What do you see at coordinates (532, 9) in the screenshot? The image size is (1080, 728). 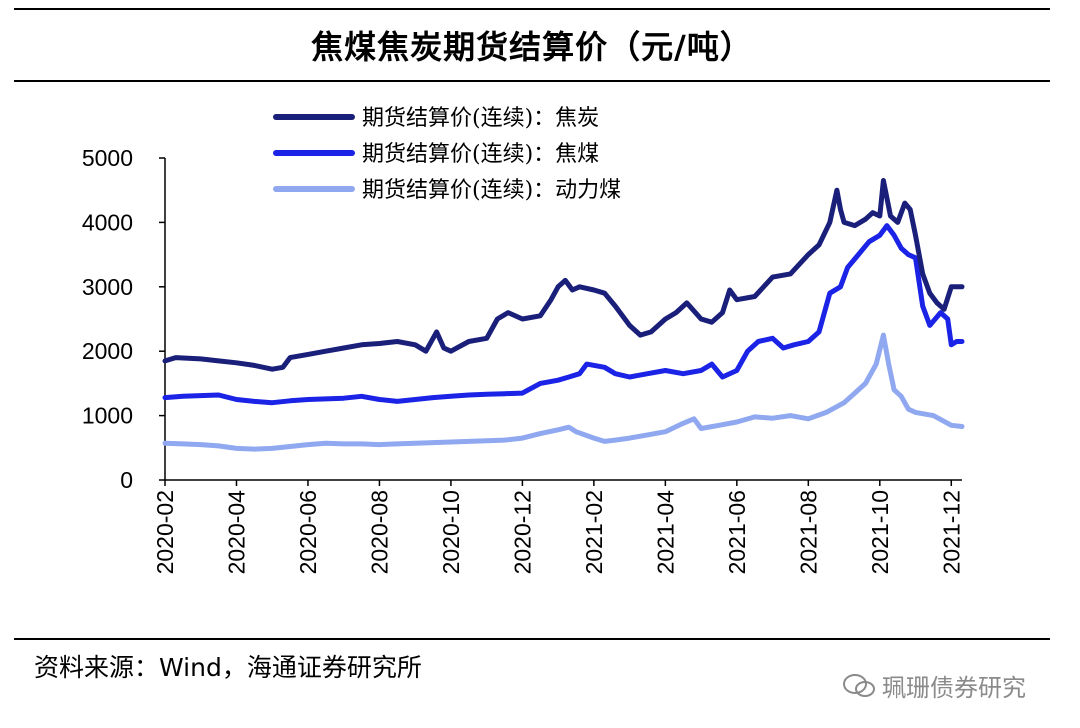 I see `top-rule` at bounding box center [532, 9].